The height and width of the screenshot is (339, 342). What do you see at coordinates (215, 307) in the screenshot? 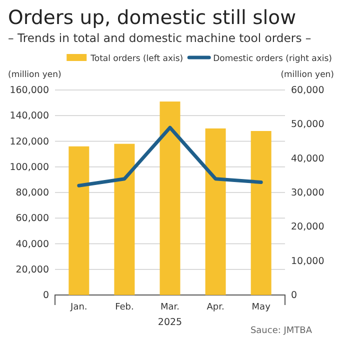
I see `x-tick-label: Apr.` at bounding box center [215, 307].